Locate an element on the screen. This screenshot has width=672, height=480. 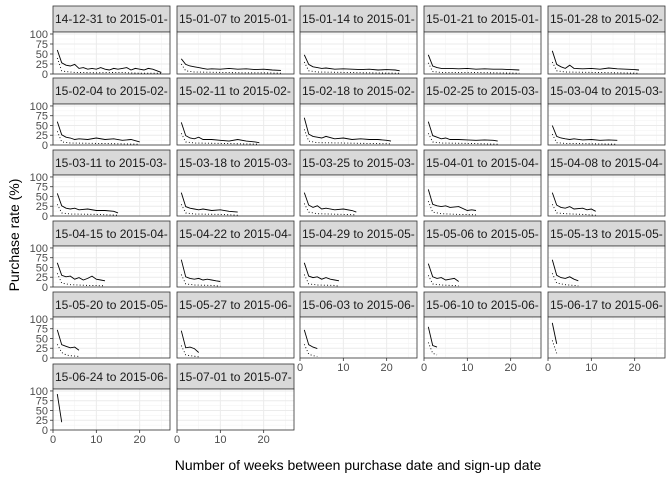
facet-panel: 15-04-29 to 2015-05- is located at coordinates (358, 254).